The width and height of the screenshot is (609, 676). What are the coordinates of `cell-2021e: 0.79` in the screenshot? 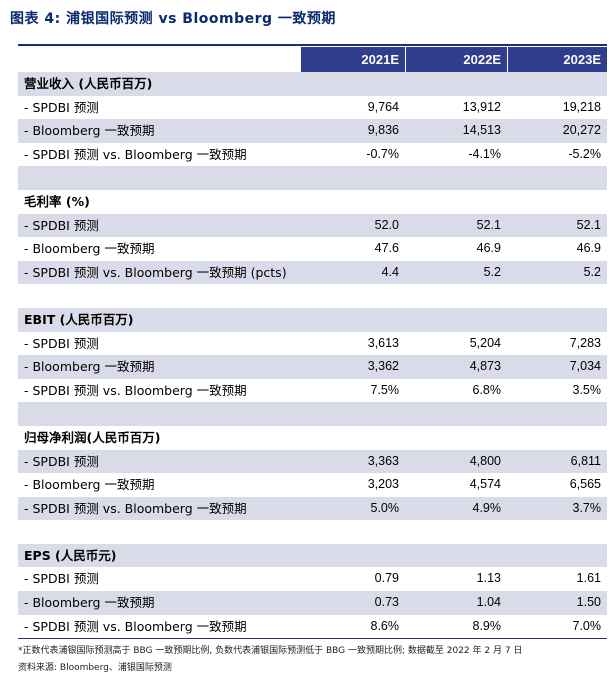 It's located at (386, 578).